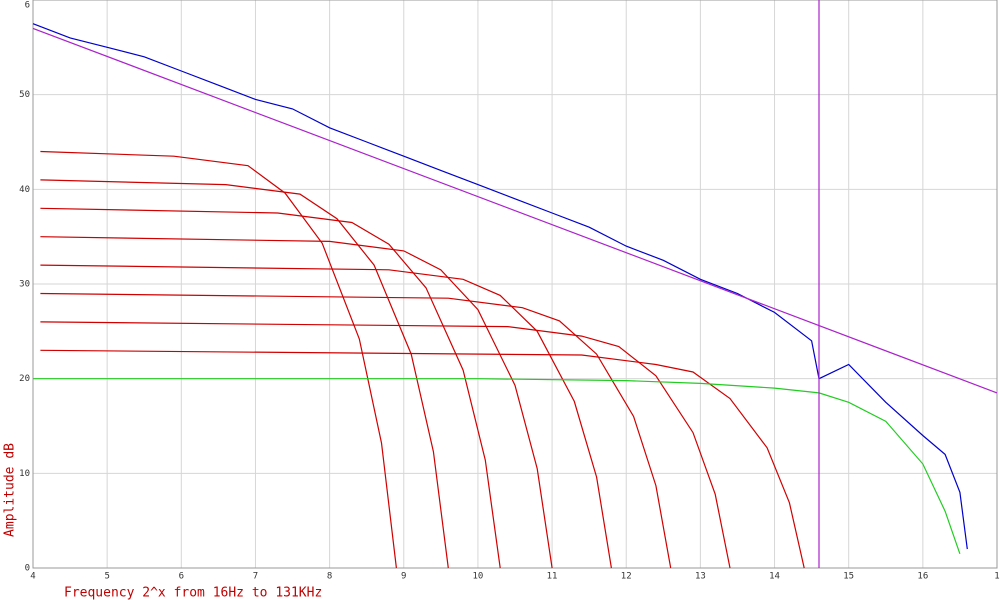 The image size is (1000, 600). What do you see at coordinates (27, 6) in the screenshot?
I see `y-tick-label: 6` at bounding box center [27, 6].